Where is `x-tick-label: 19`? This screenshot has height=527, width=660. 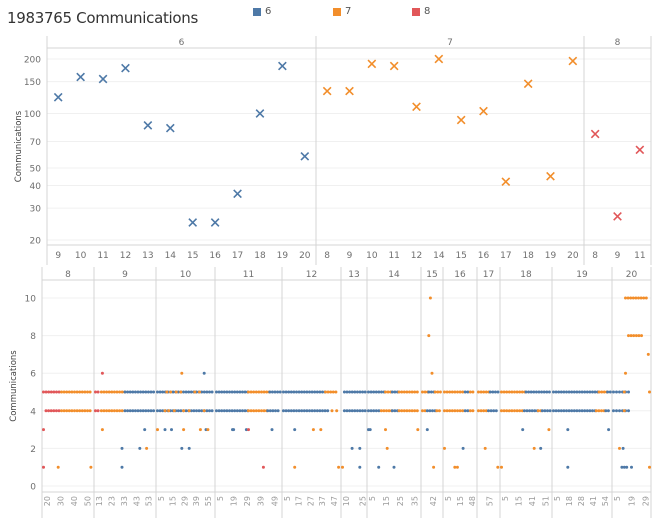 x-tick-label: 19 is located at coordinates (283, 256).